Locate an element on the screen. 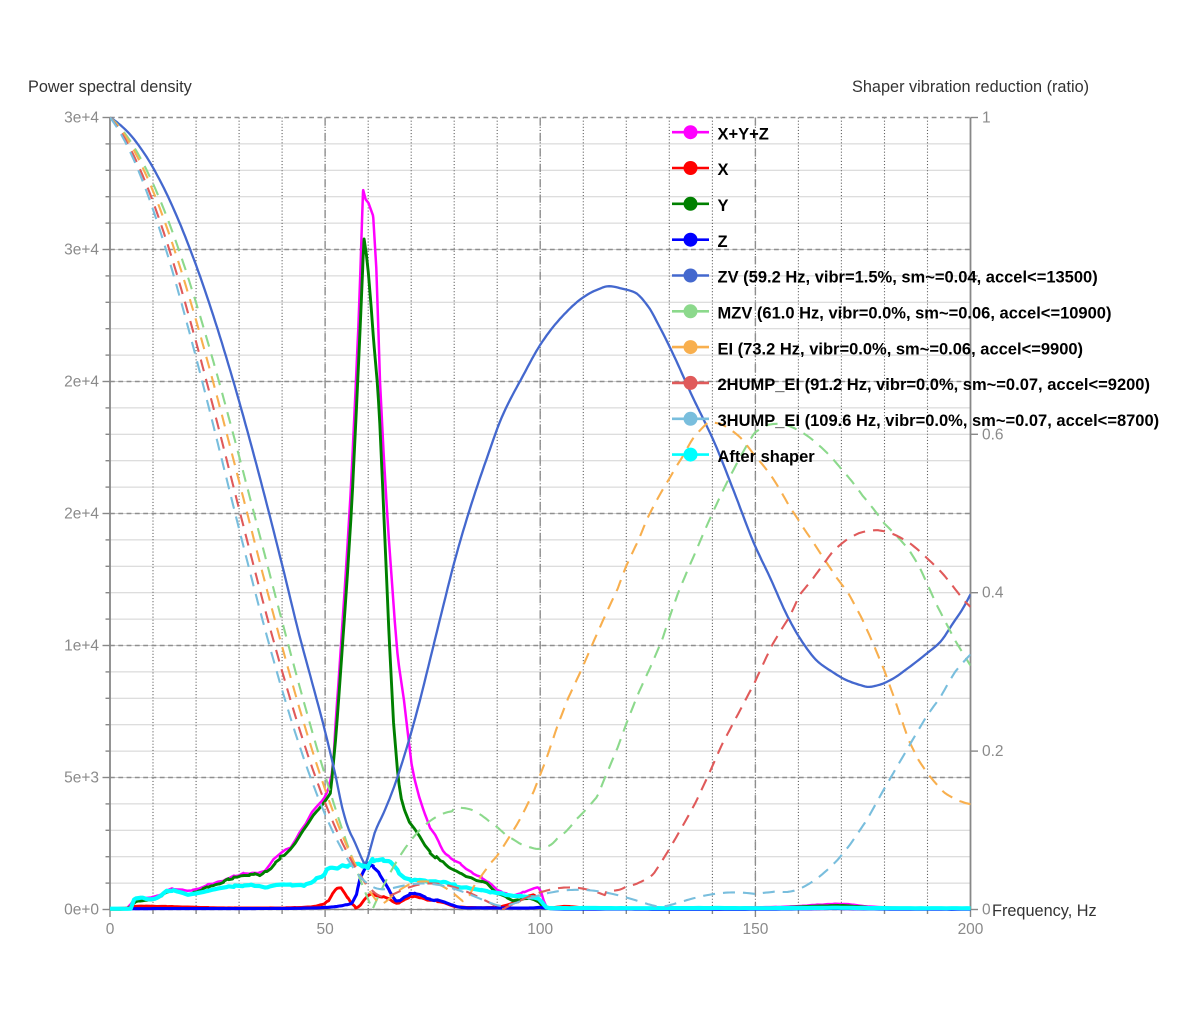 Image resolution: width=1200 pixels, height=1027 pixels. svg-text: Power spectral density is located at coordinates (110, 87).